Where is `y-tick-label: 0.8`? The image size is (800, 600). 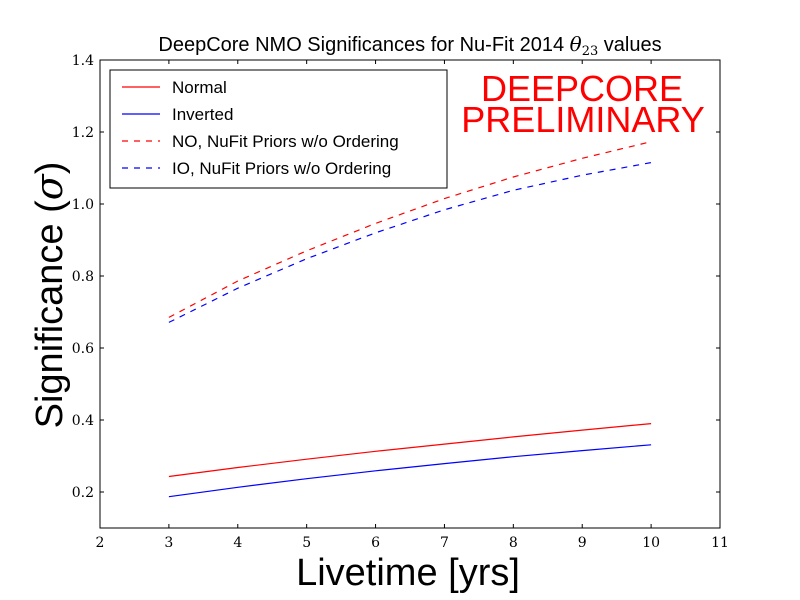 y-tick-label: 0.8 is located at coordinates (83, 277).